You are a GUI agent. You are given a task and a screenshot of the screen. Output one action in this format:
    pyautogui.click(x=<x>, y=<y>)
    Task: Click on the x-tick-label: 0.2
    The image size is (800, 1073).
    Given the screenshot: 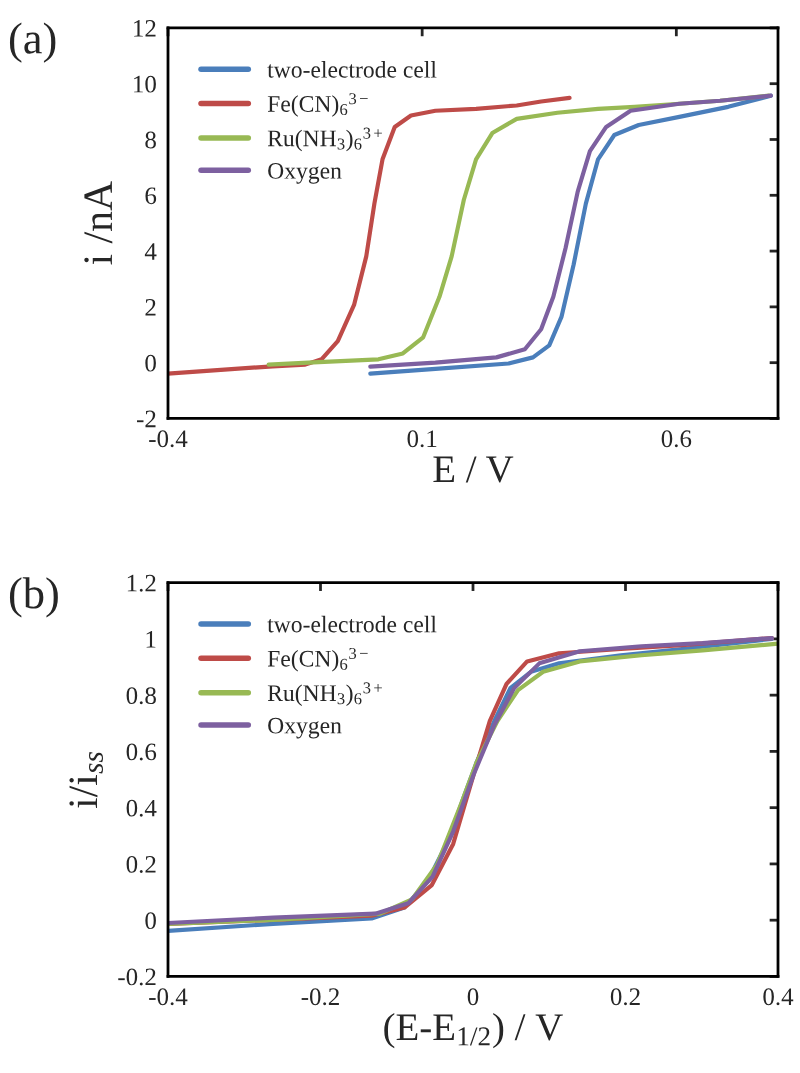 What is the action you would take?
    pyautogui.click(x=625, y=997)
    